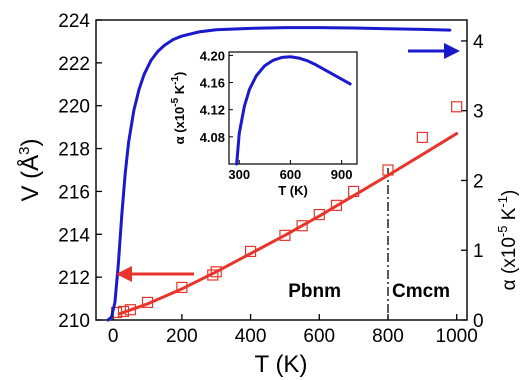  I want to click on inset-x-tick-label: 900, so click(342, 174).